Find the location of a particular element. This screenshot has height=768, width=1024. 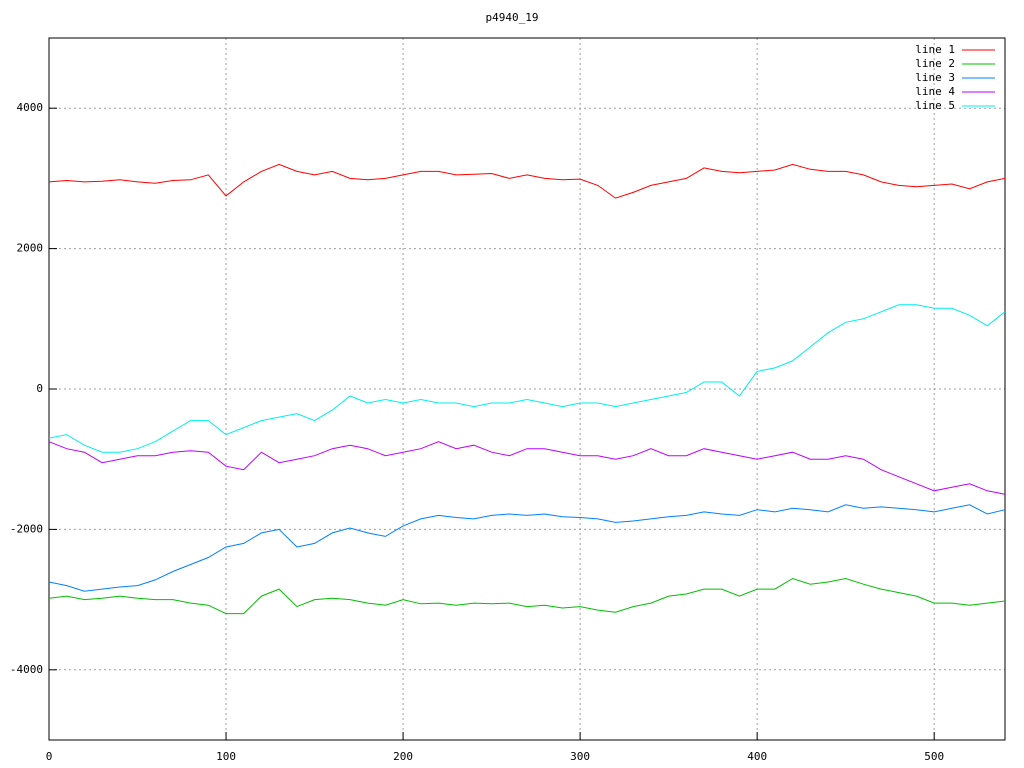

x-tick-label: 300 is located at coordinates (580, 756).